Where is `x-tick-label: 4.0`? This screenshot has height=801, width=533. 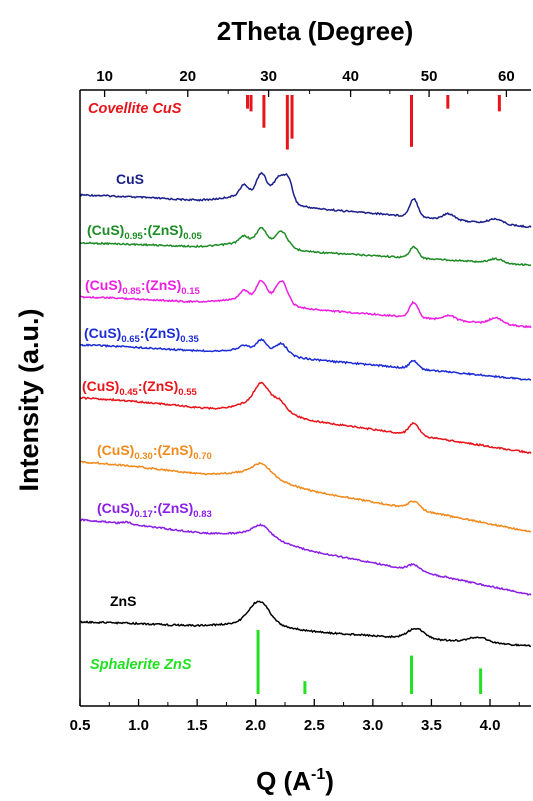
x-tick-label: 4.0 is located at coordinates (490, 725).